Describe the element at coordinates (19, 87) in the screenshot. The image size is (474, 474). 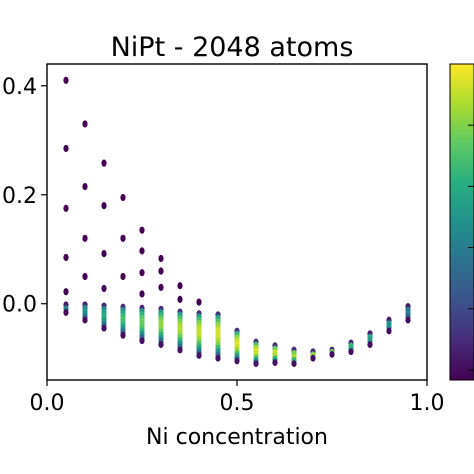
I see `y-tick-label: 0.4` at that location.